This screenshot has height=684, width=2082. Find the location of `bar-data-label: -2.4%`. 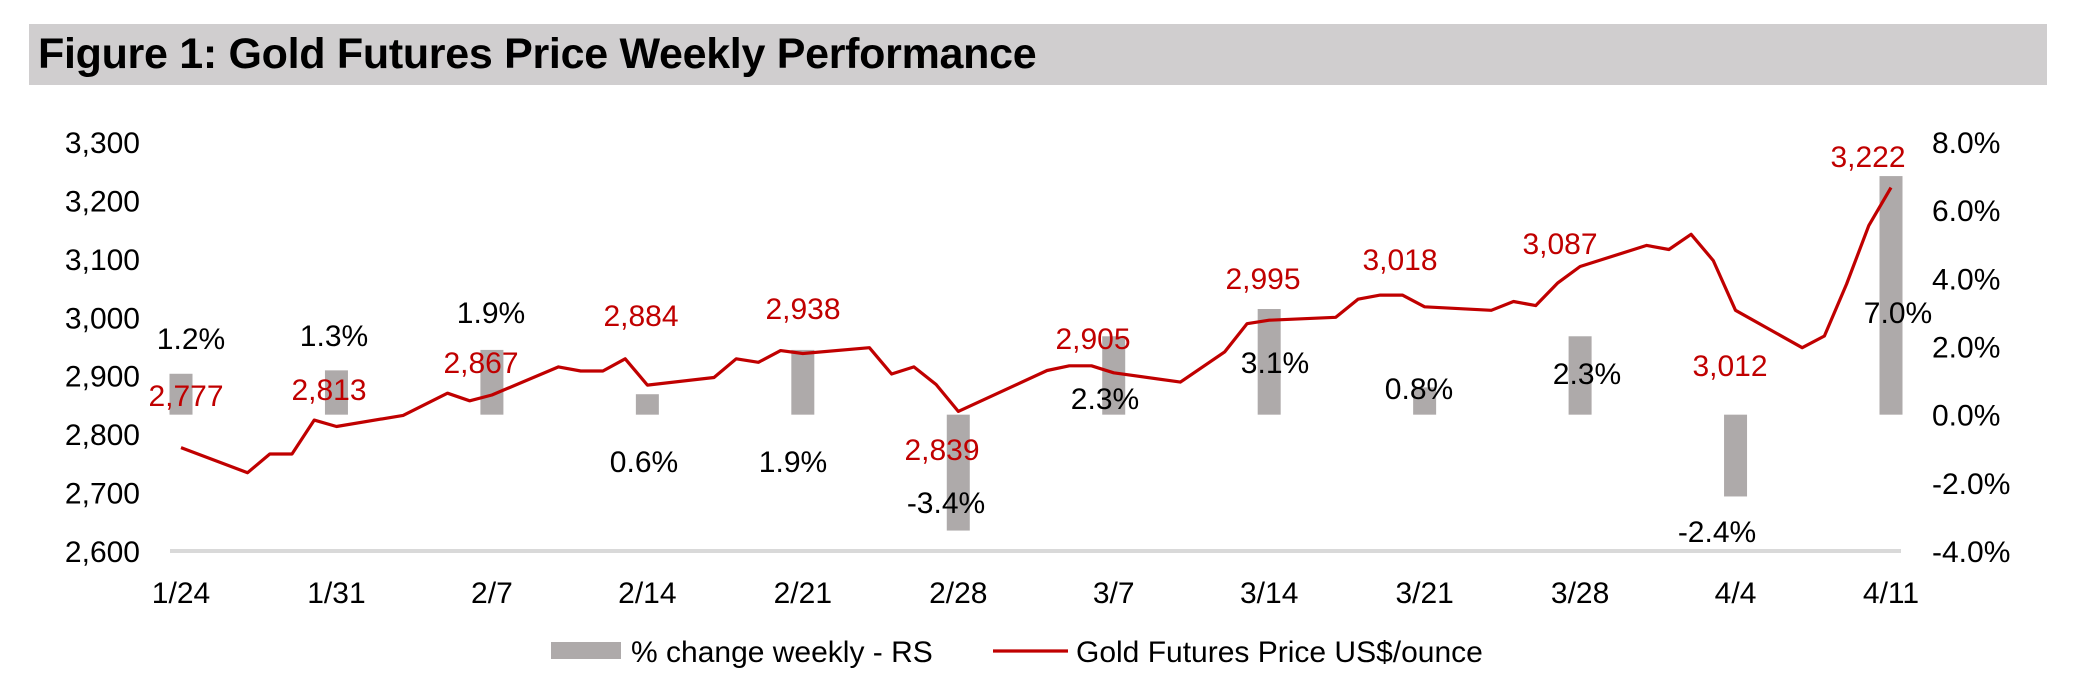

bar-data-label: -2.4% is located at coordinates (1717, 532).